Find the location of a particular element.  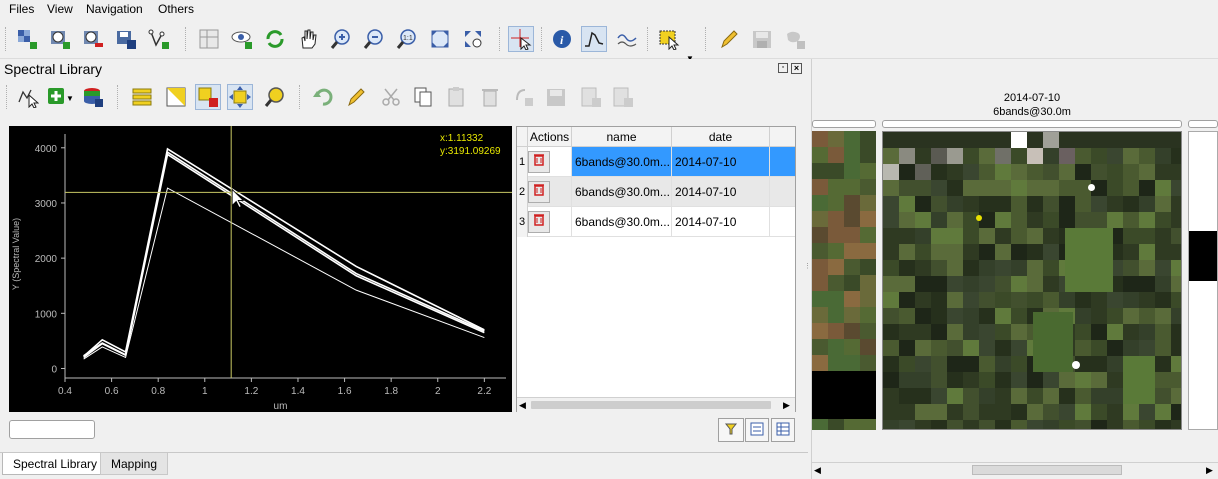

form-view-button is located at coordinates (757, 430).